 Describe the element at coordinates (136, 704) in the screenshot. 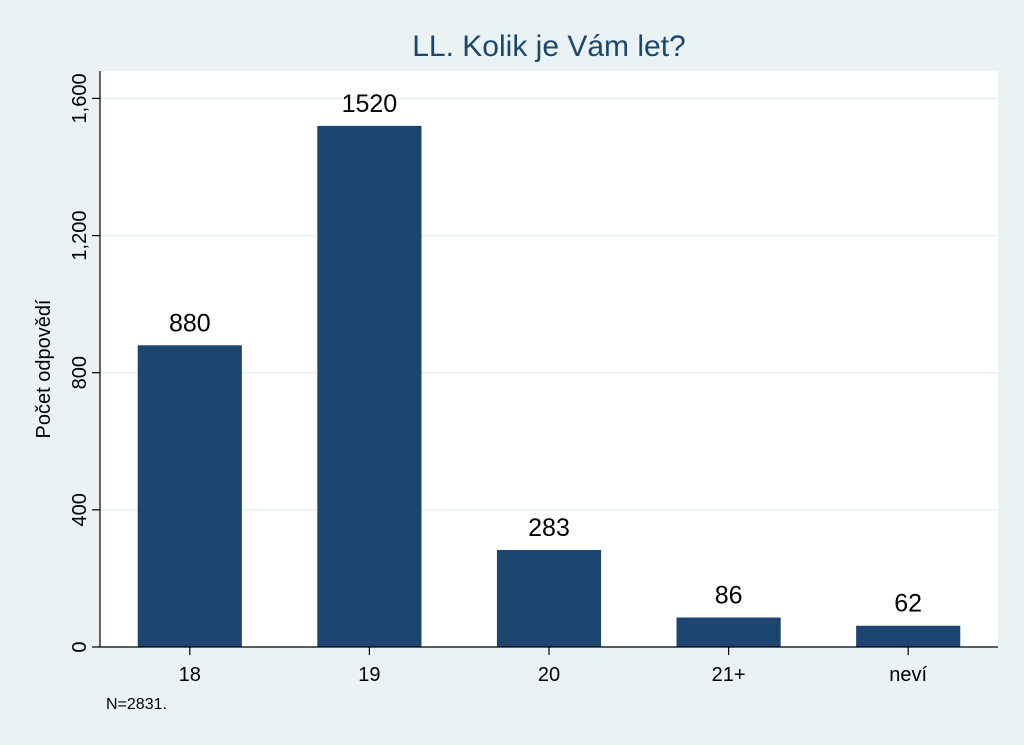

I see `sample-size-note: N=2831.` at that location.